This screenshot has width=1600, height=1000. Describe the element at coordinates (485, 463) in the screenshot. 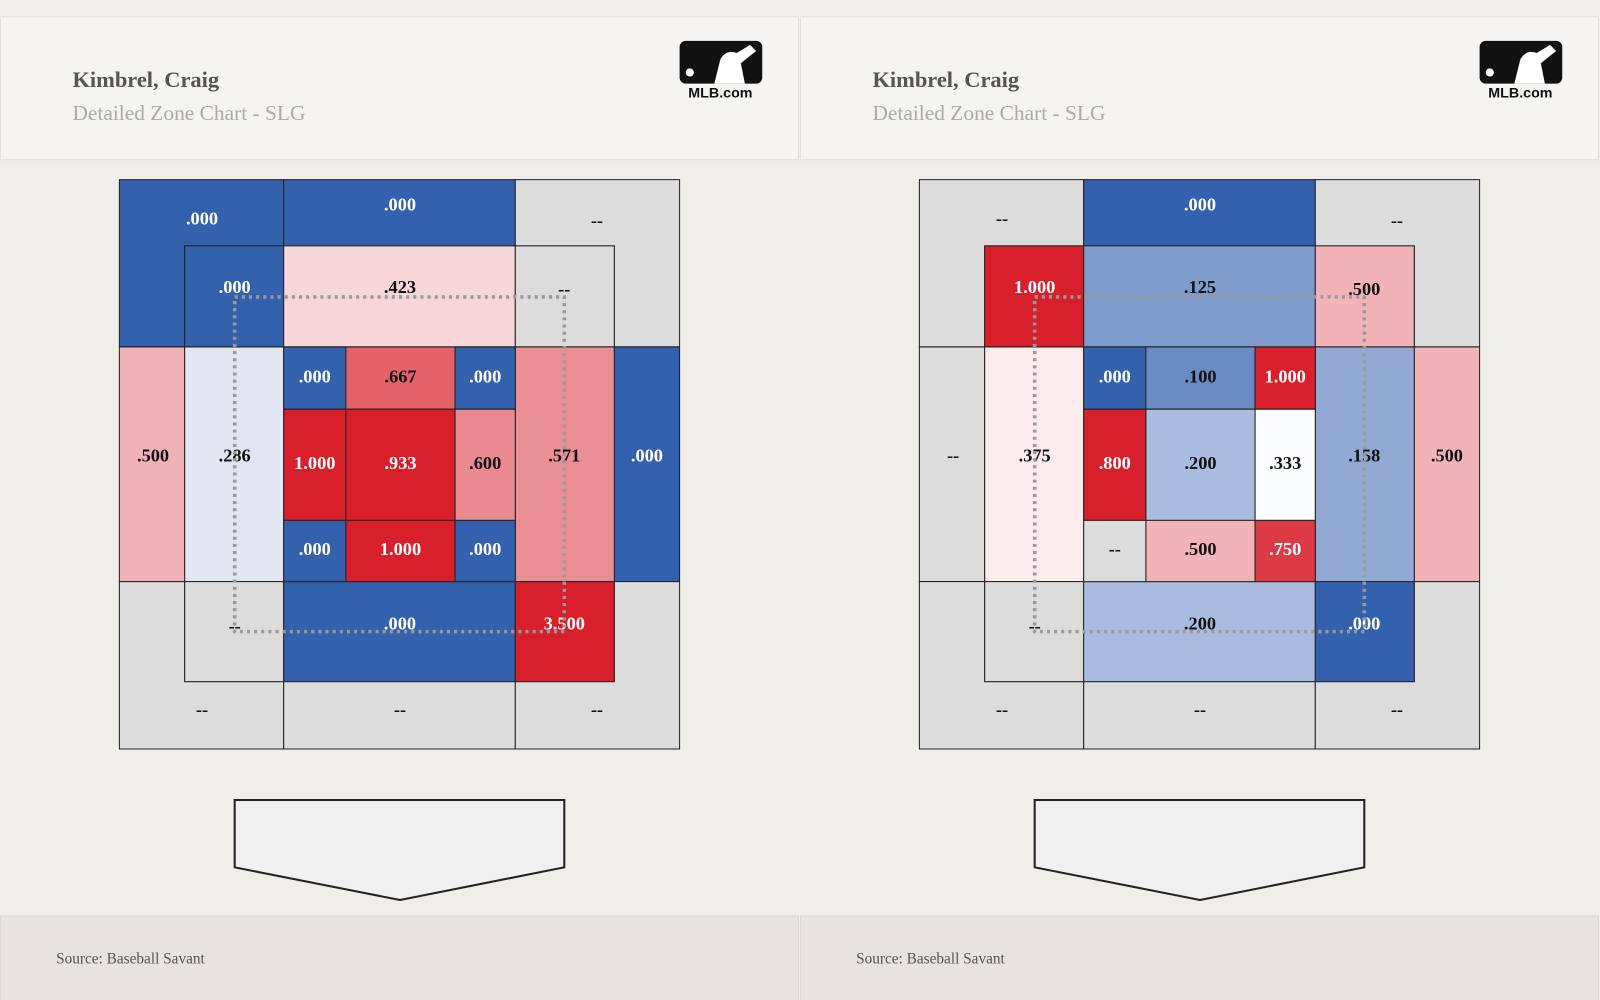

I see `zone-label: .600` at that location.